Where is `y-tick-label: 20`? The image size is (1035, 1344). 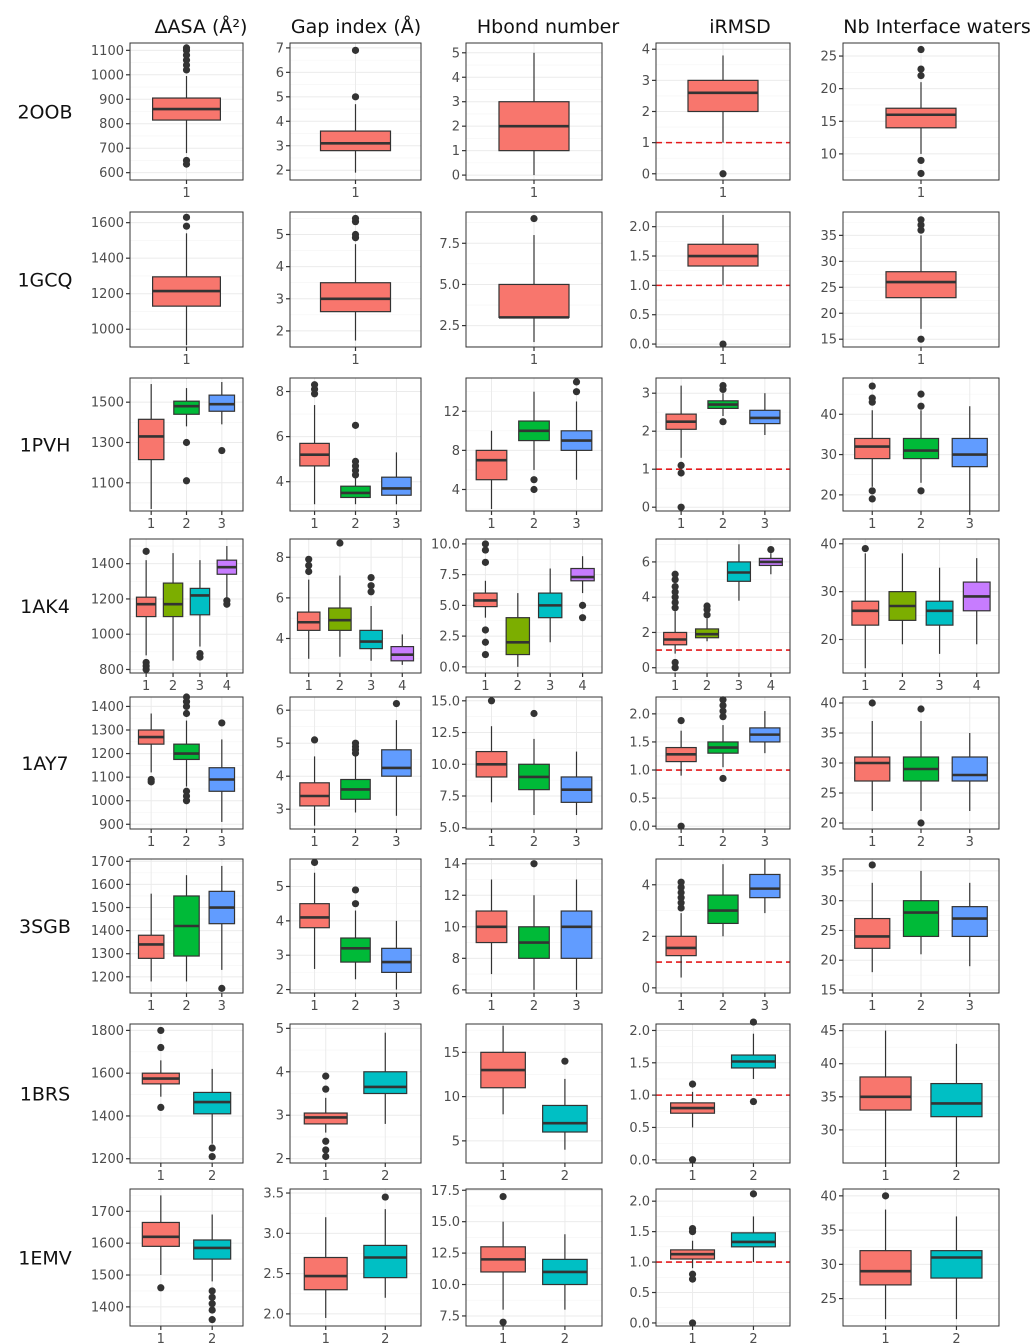
y-tick-label: 20 is located at coordinates (828, 89).